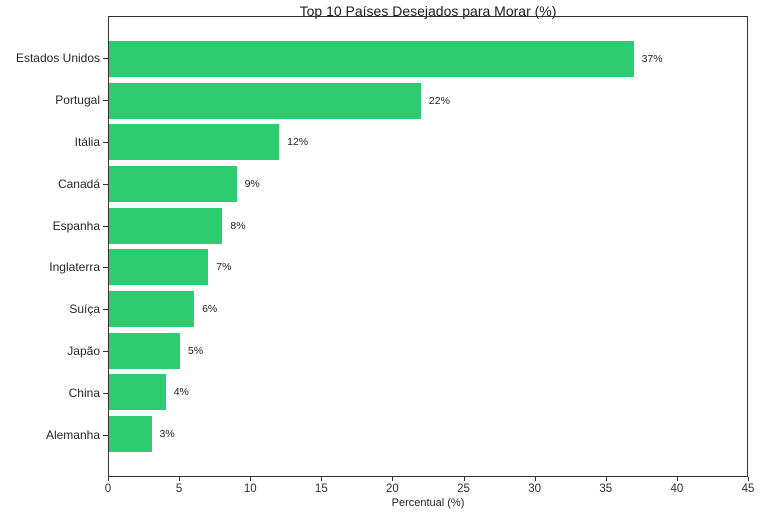 This screenshot has height=512, width=768. Describe the element at coordinates (181, 392) in the screenshot. I see `bar-value-label: 4%` at that location.